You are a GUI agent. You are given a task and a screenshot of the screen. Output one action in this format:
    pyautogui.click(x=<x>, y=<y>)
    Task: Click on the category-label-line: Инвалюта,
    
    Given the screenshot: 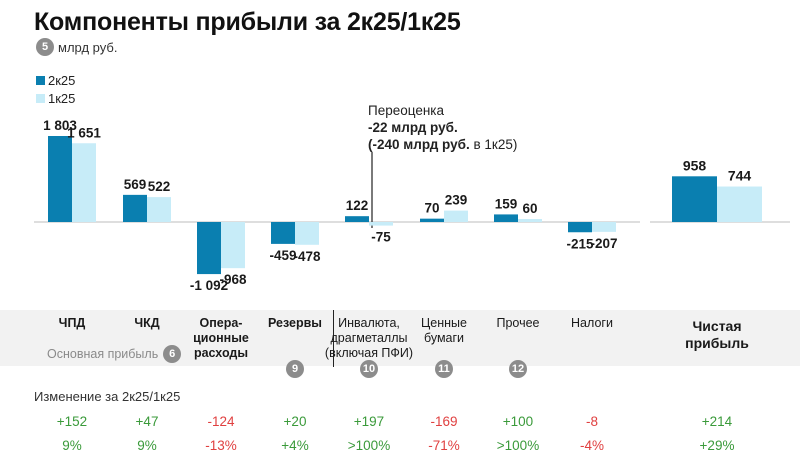 What is the action you would take?
    pyautogui.click(x=369, y=323)
    